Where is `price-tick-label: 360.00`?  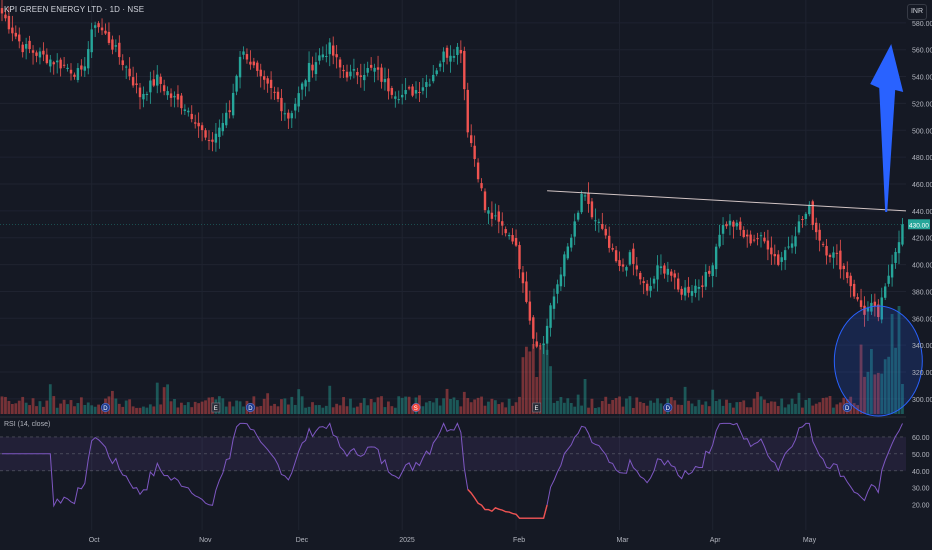 price-tick-label: 360.00 is located at coordinates (922, 319).